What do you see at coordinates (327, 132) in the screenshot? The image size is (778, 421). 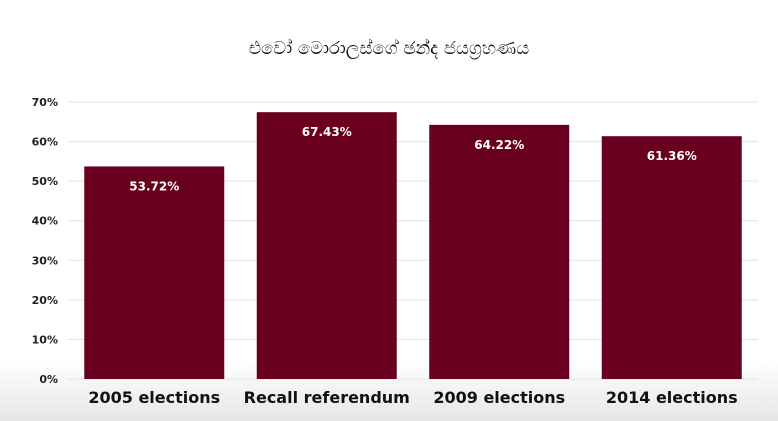 I see `data-label: 67.43%` at bounding box center [327, 132].